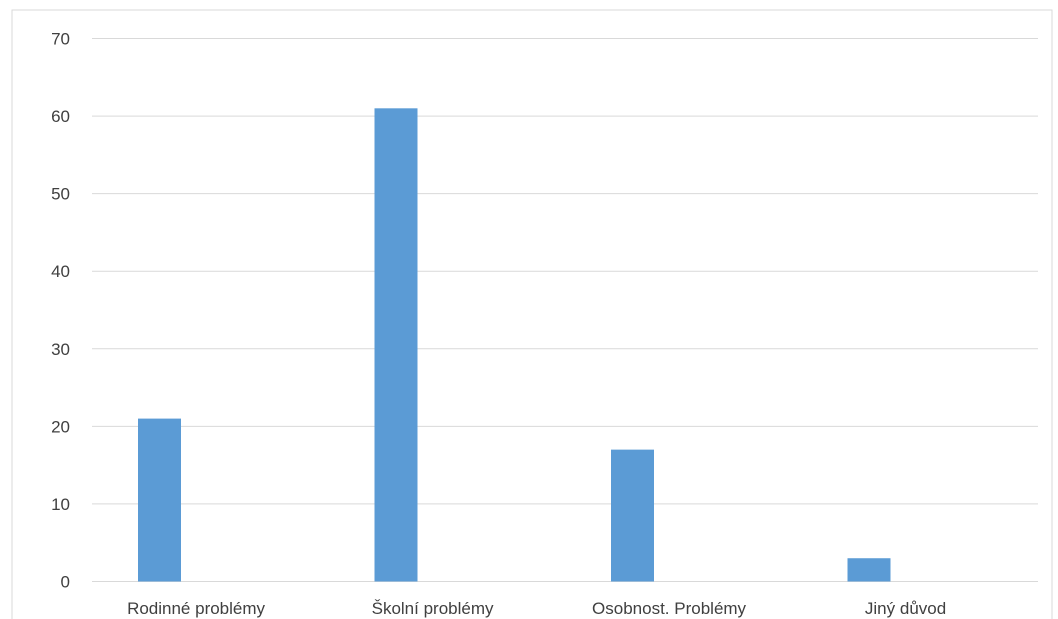 Image resolution: width=1058 pixels, height=619 pixels. What do you see at coordinates (65, 582) in the screenshot?
I see `y-tick-label: 0` at bounding box center [65, 582].